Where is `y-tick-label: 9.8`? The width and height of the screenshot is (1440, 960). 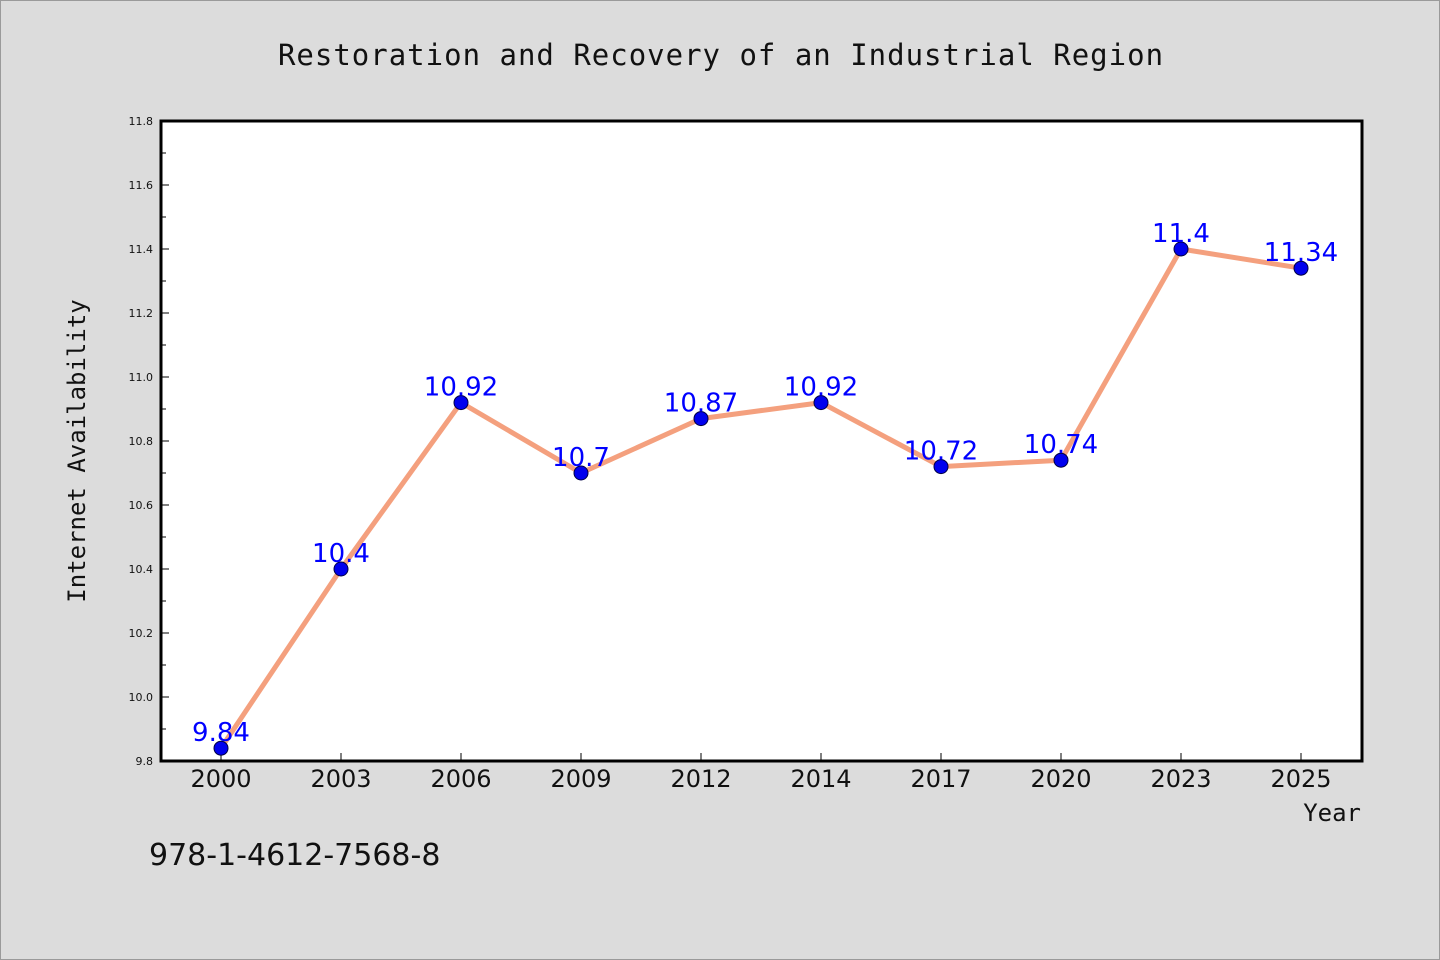 y-tick-label: 9.8 is located at coordinates (145, 761).